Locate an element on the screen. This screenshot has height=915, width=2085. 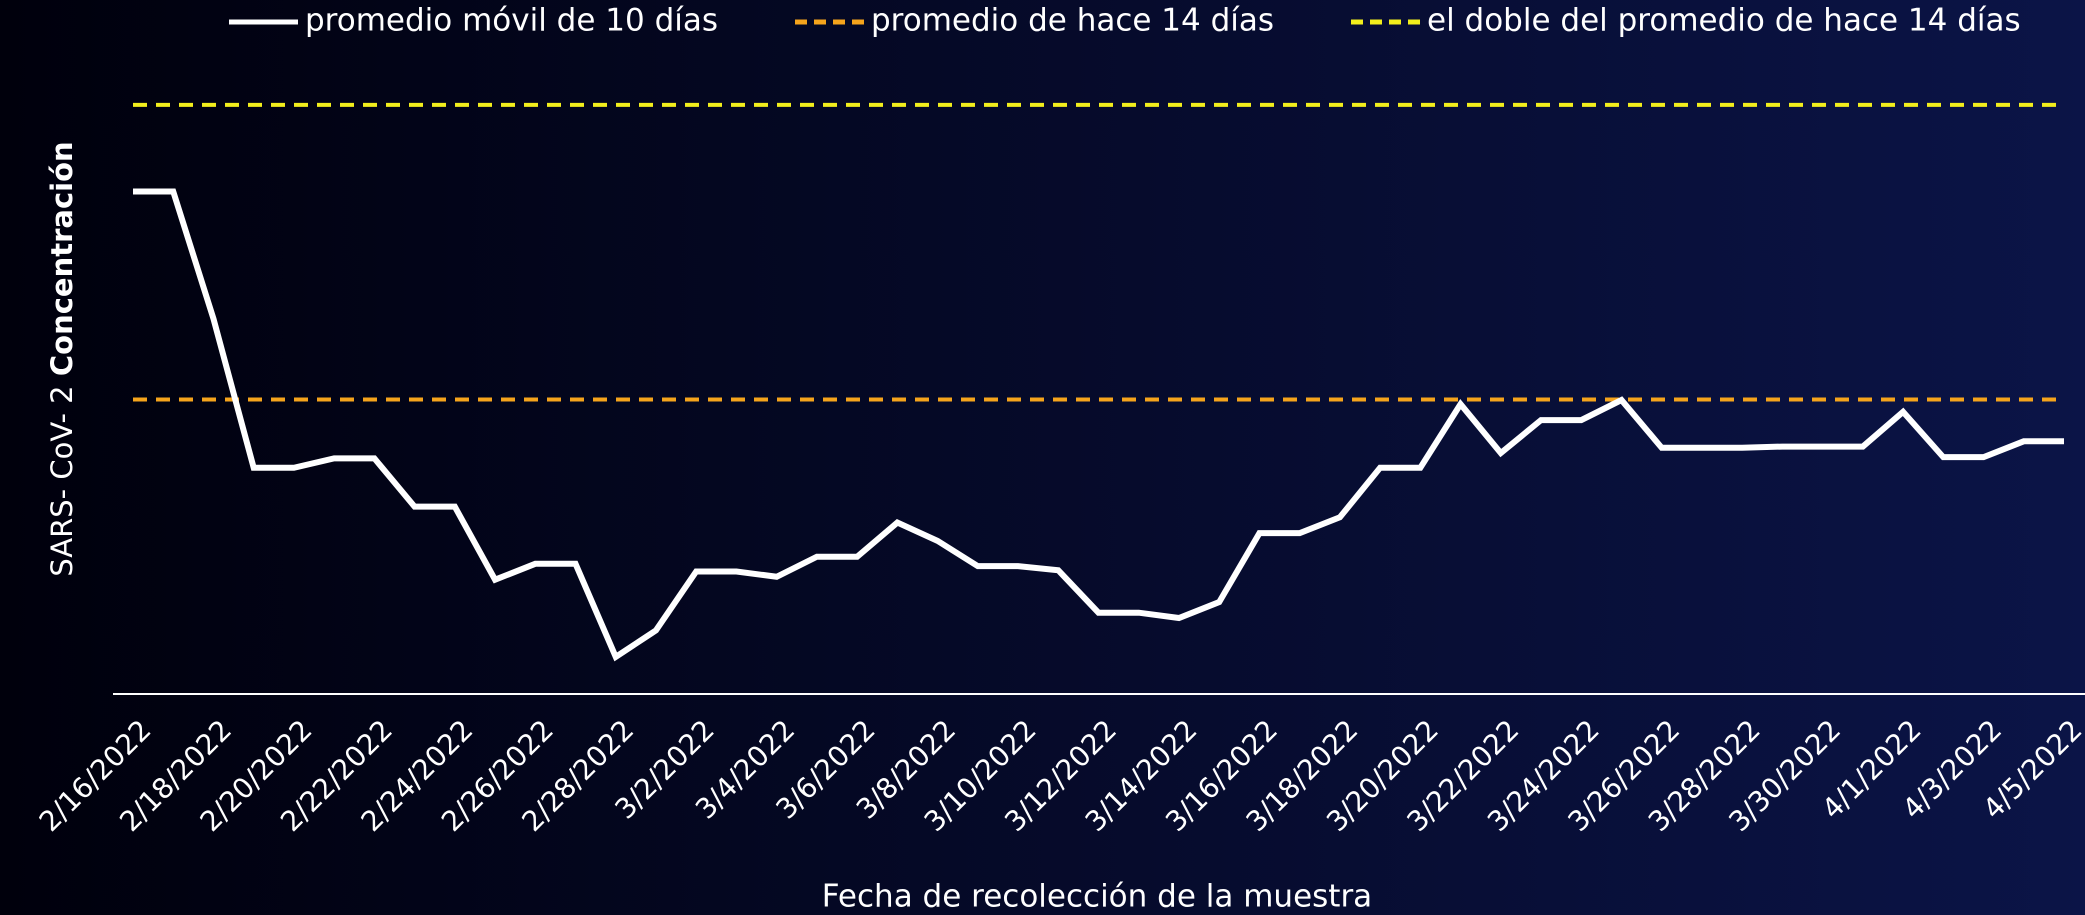
y-axis-title-part: SARS- CoV- 2 is located at coordinates (62, 480).